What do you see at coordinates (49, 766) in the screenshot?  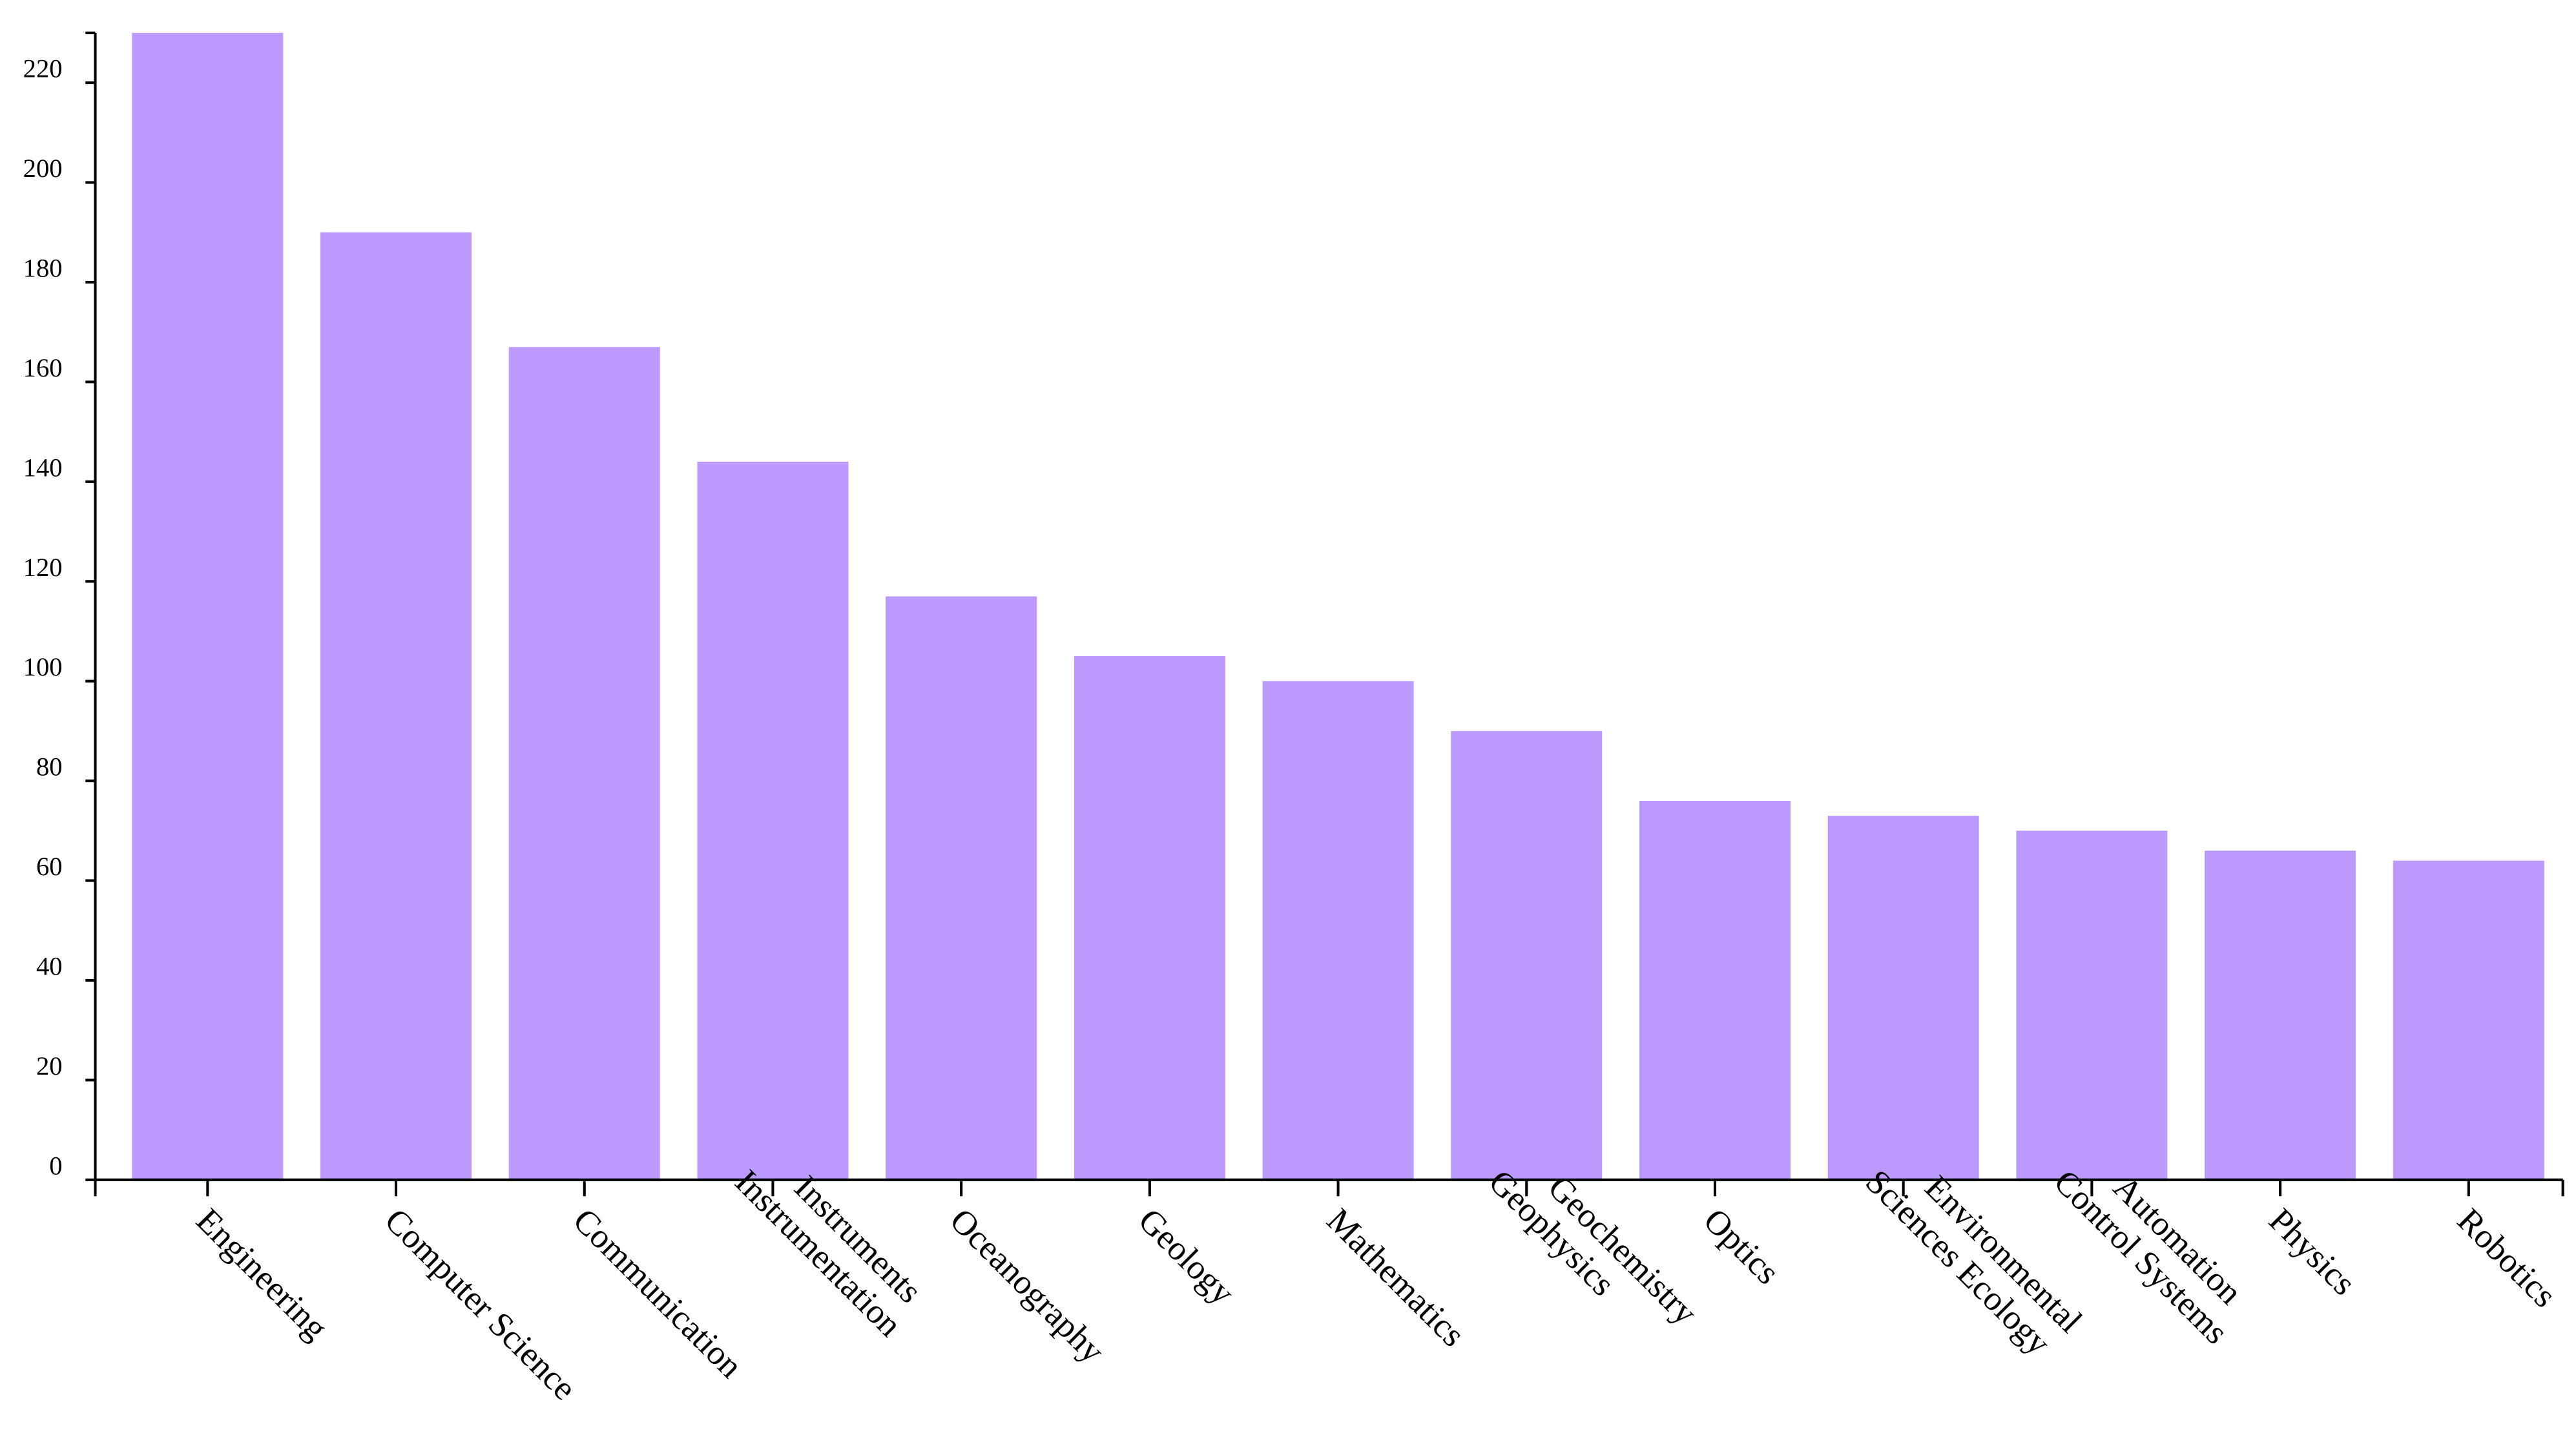 I see `y-tick-label: 80` at bounding box center [49, 766].